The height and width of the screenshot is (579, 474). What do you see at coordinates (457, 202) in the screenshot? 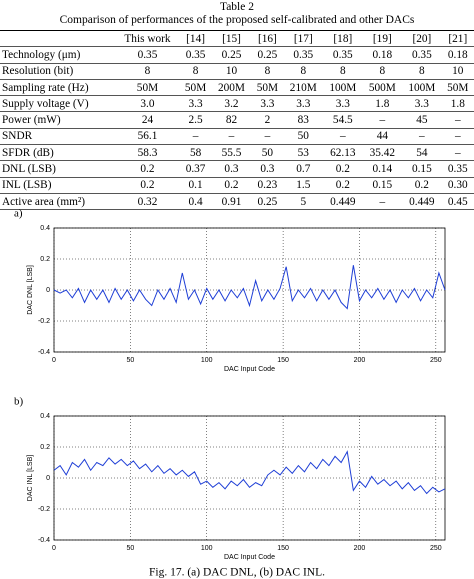
I see `table-cell: 0.45` at bounding box center [457, 202].